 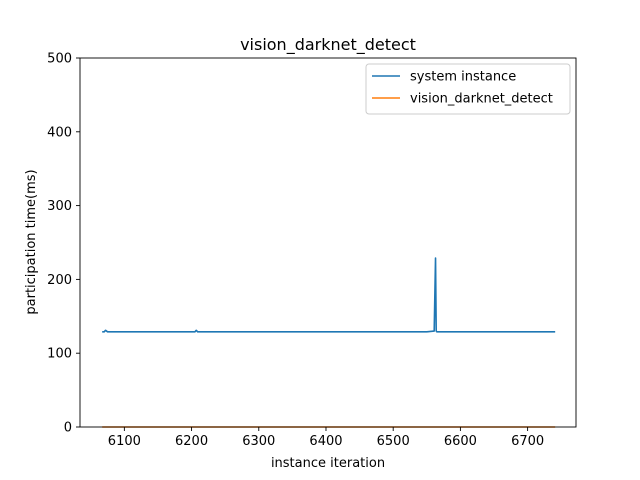 I want to click on x-tick-label: 6100, so click(x=124, y=441).